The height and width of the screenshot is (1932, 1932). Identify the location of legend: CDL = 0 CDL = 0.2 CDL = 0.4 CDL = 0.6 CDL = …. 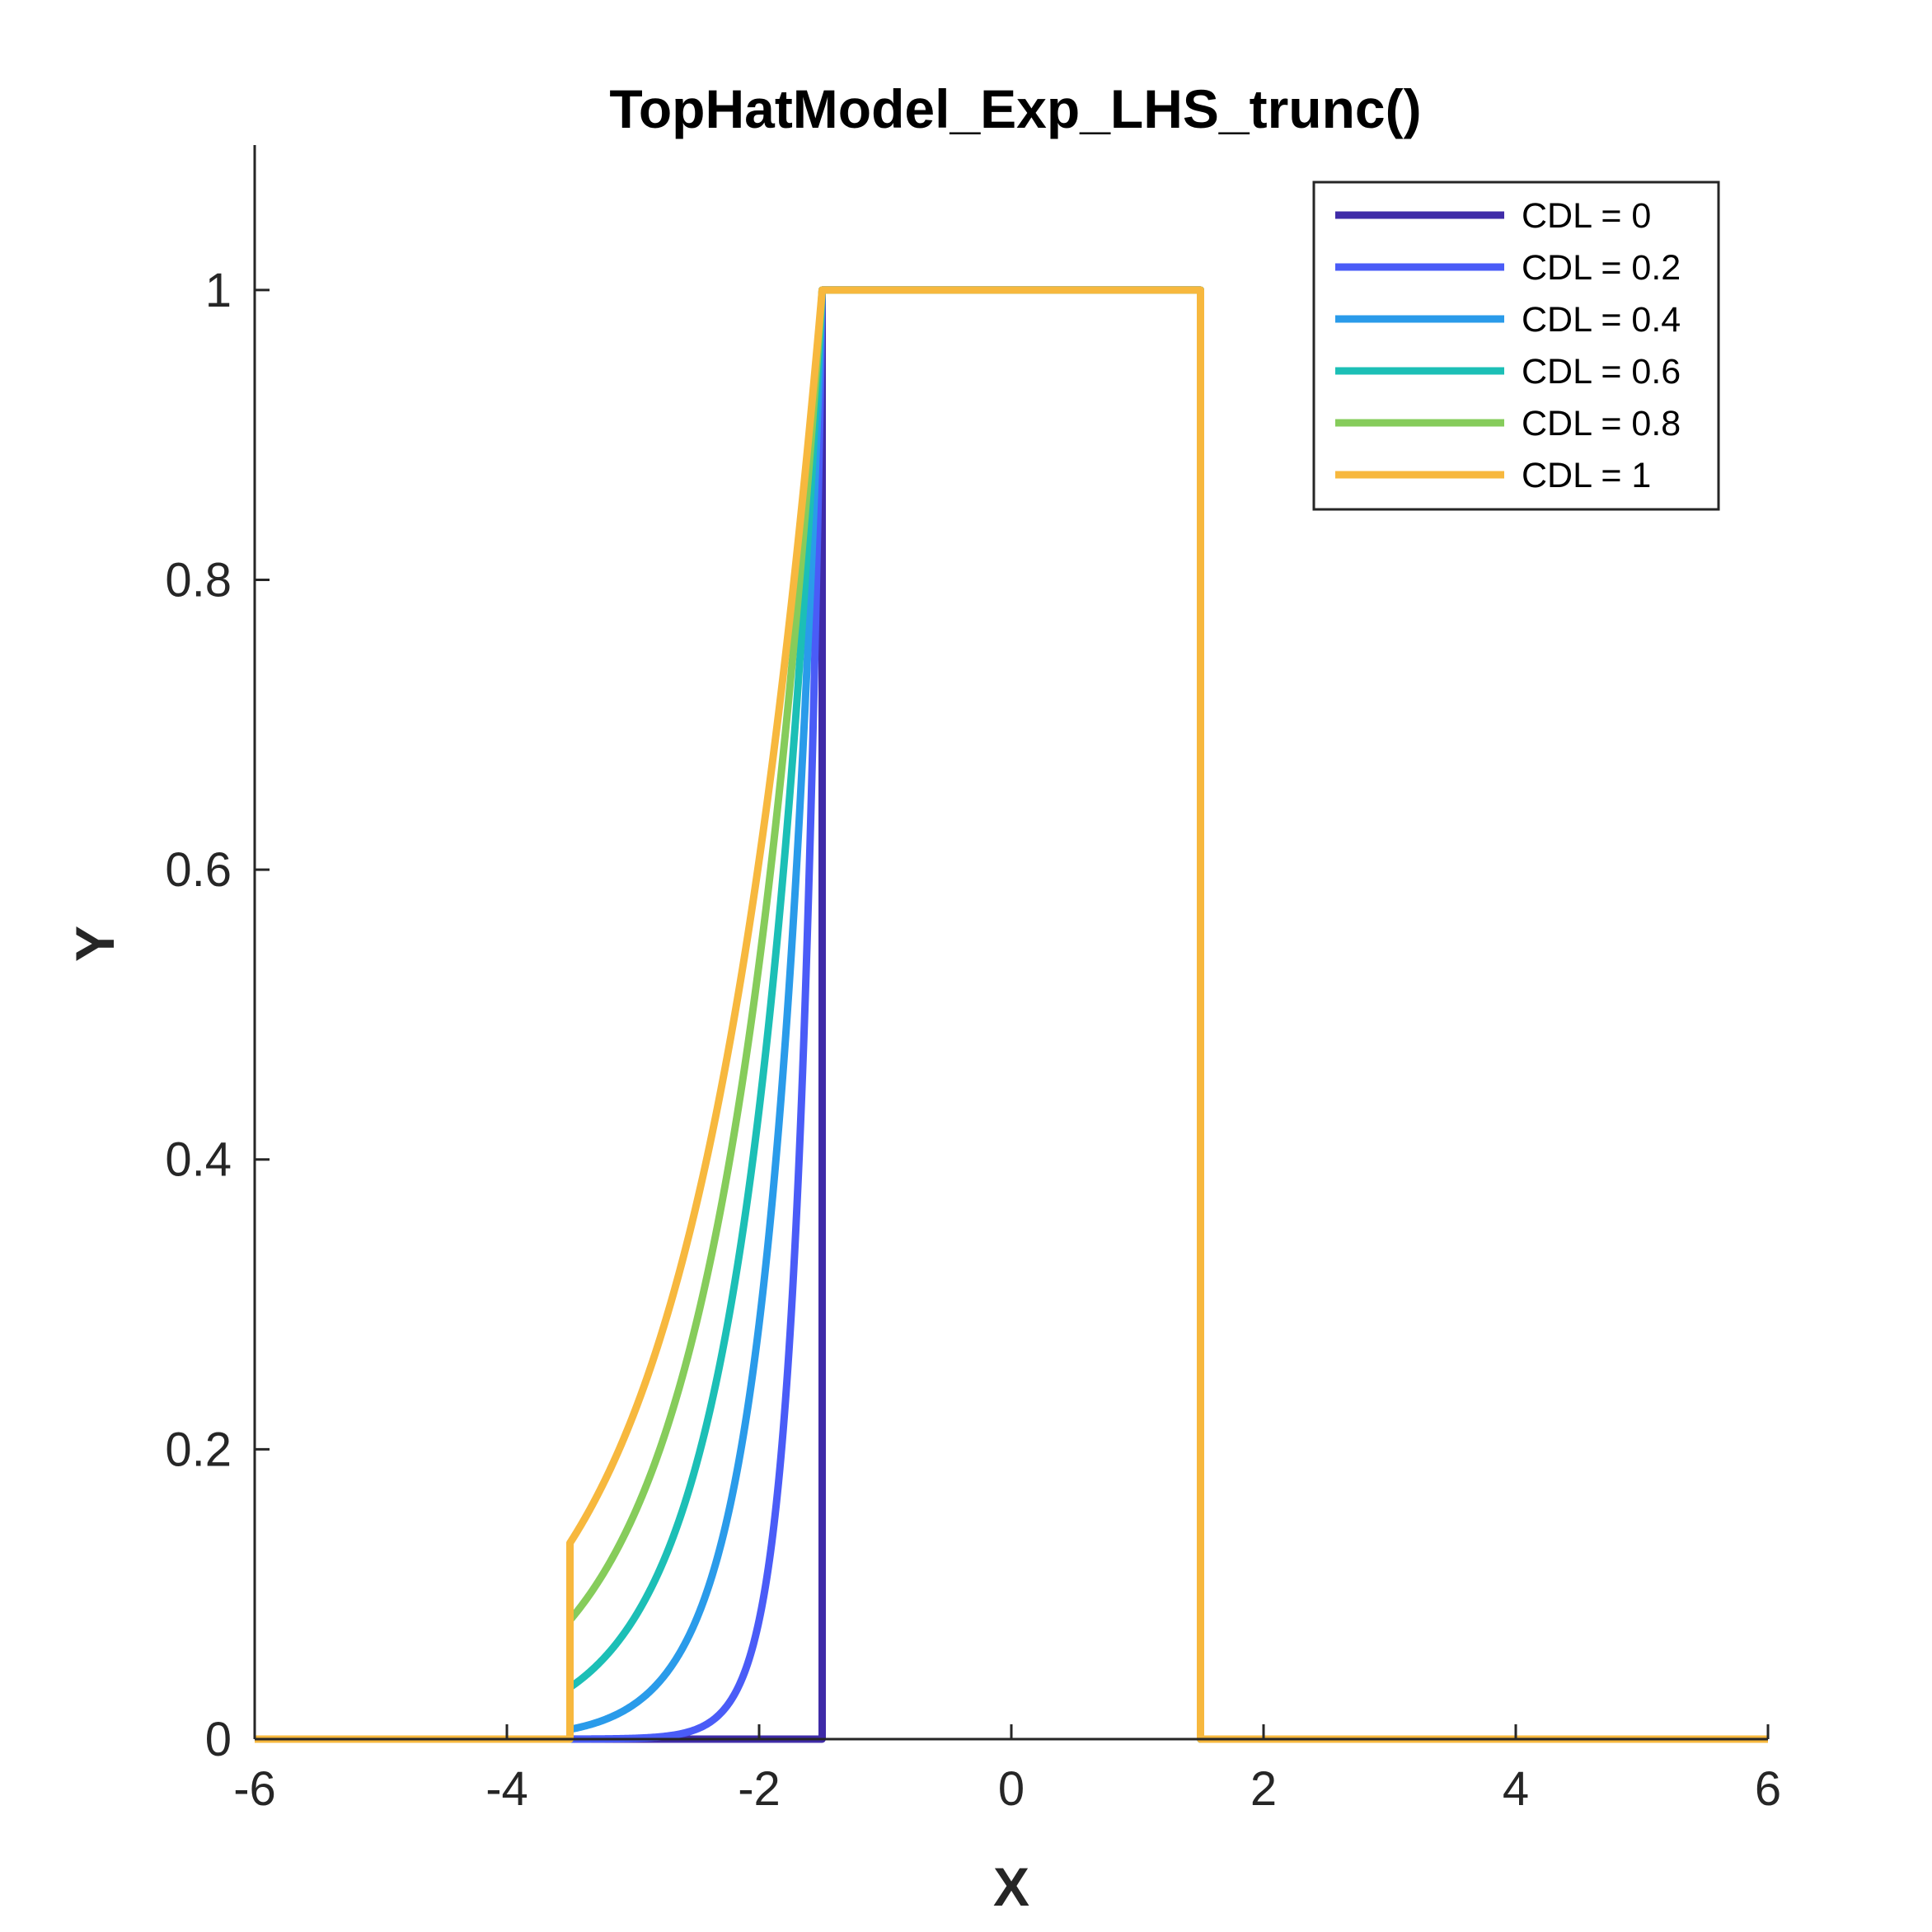
(1516, 346).